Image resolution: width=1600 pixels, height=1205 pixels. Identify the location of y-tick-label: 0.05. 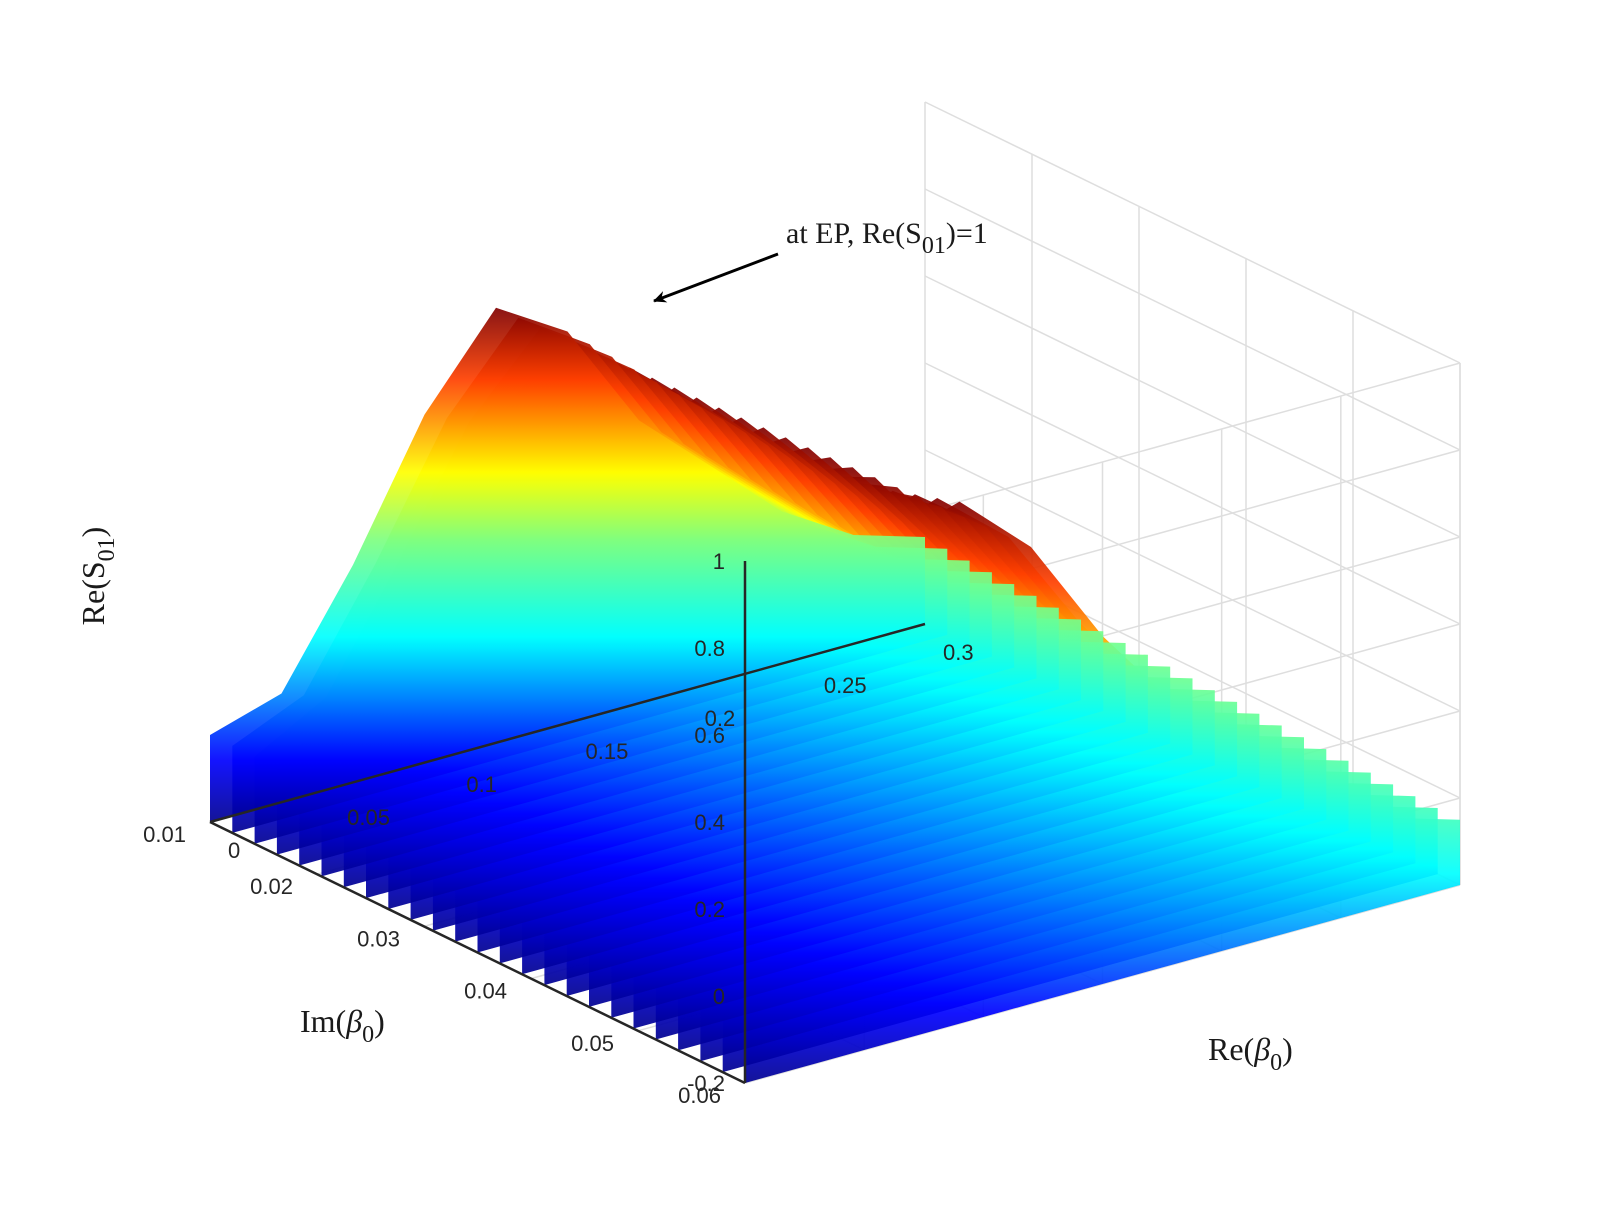
(592, 1043).